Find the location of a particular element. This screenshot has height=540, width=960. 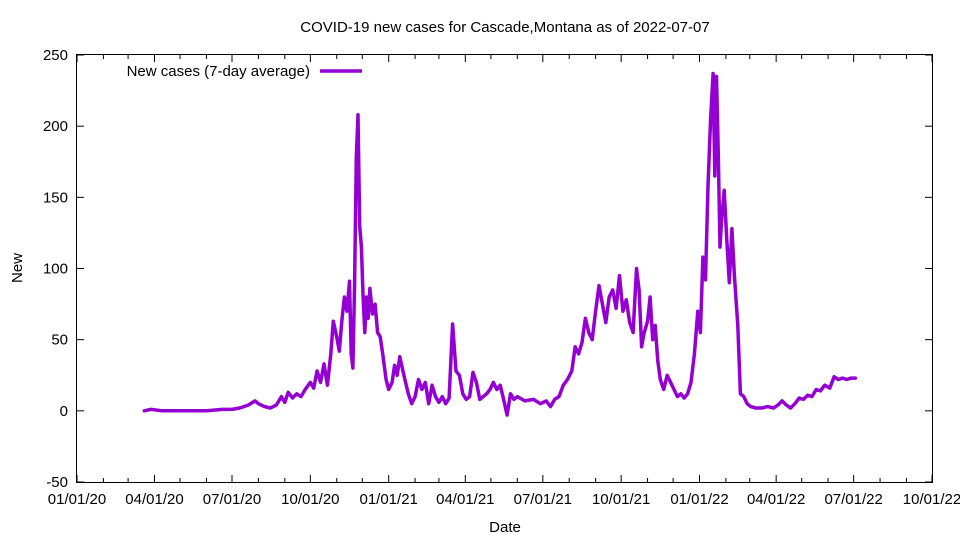

x-tick-label: 07/01/21 is located at coordinates (543, 499).